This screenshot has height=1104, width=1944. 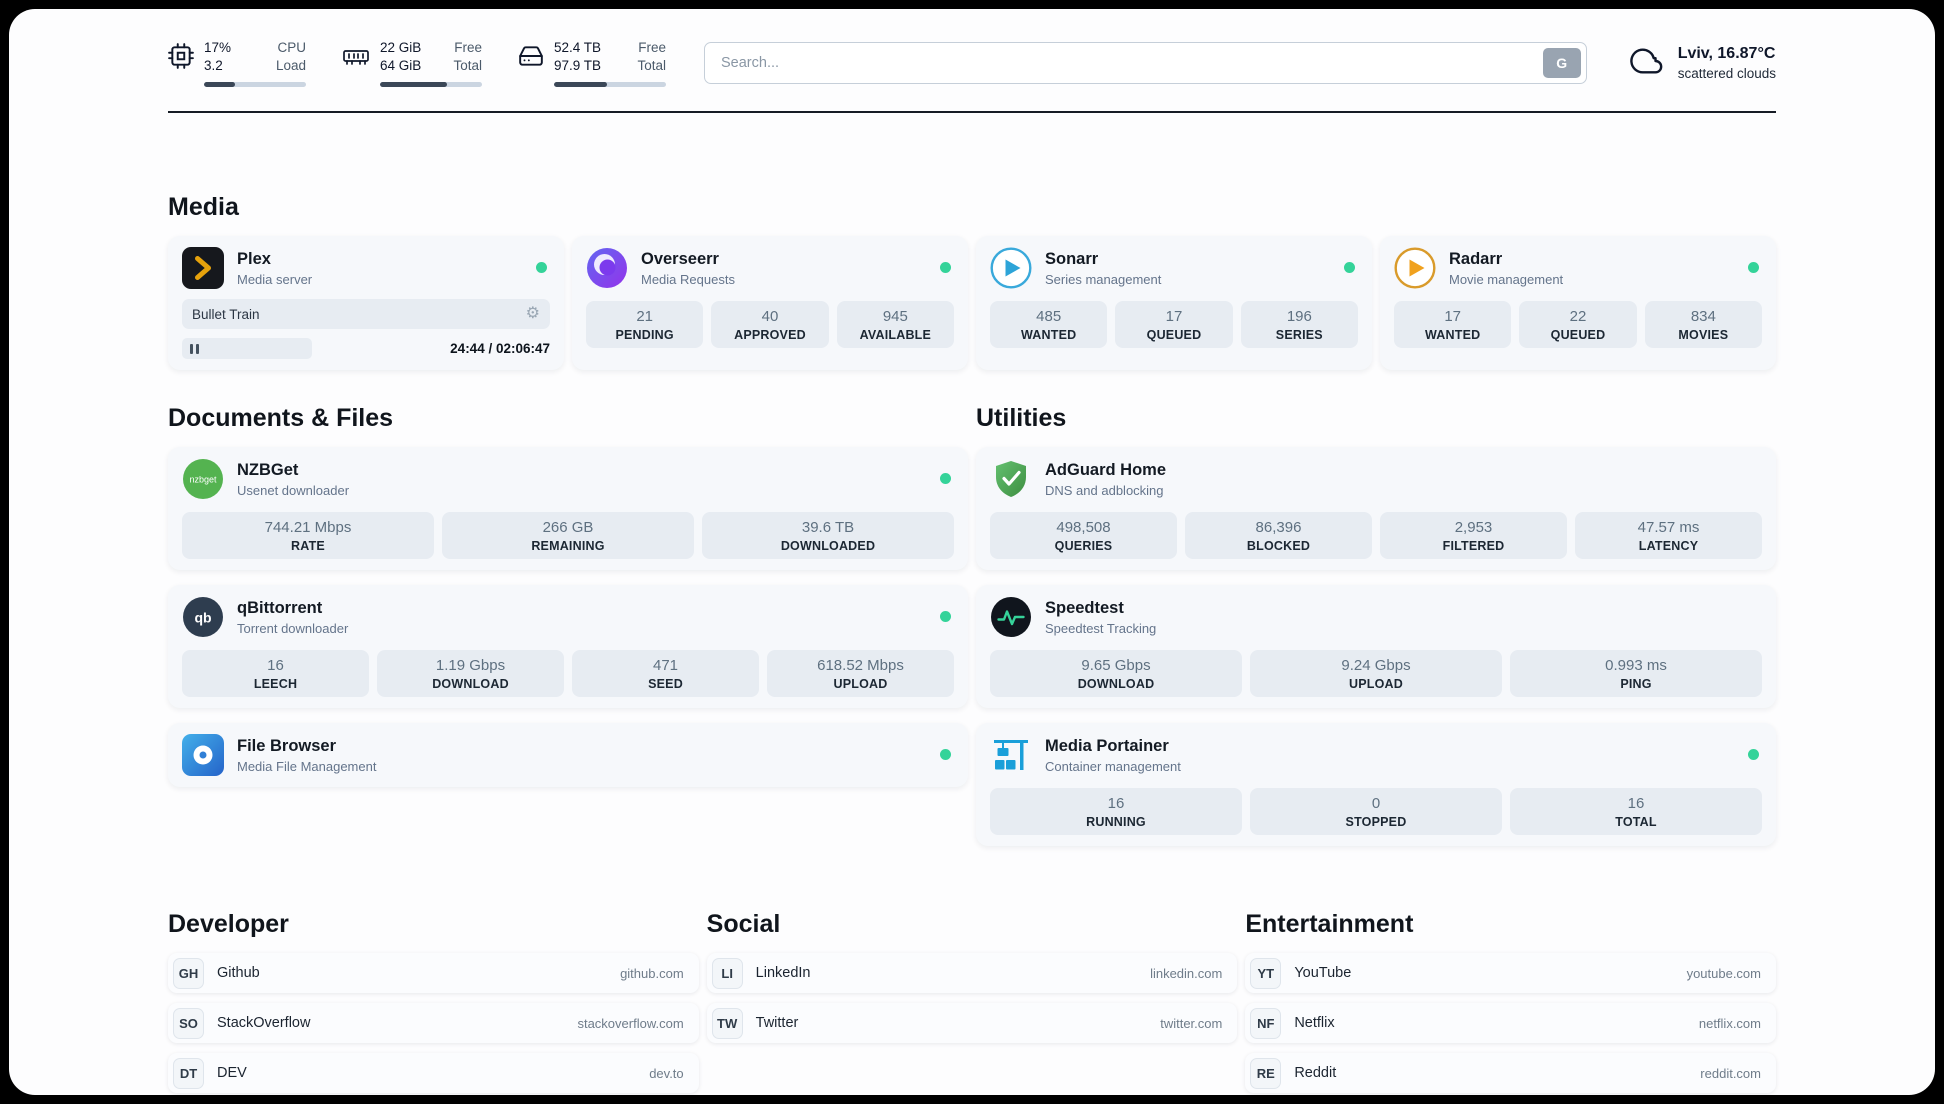 I want to click on app-card-filebrowser: File Browser Media File Management, so click(x=568, y=755).